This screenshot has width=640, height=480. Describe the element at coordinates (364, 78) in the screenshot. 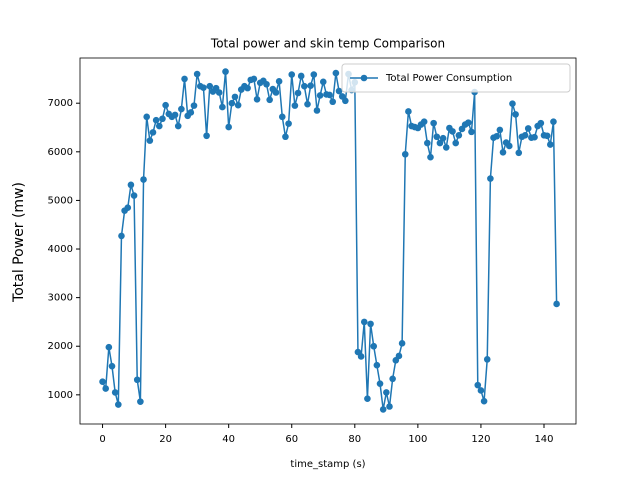

I see `legend-marker` at that location.